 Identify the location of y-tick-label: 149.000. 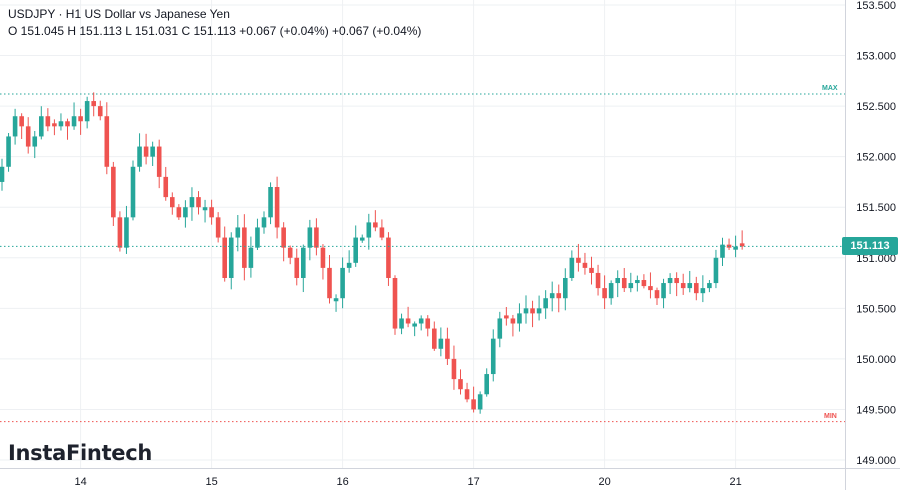
(876, 461).